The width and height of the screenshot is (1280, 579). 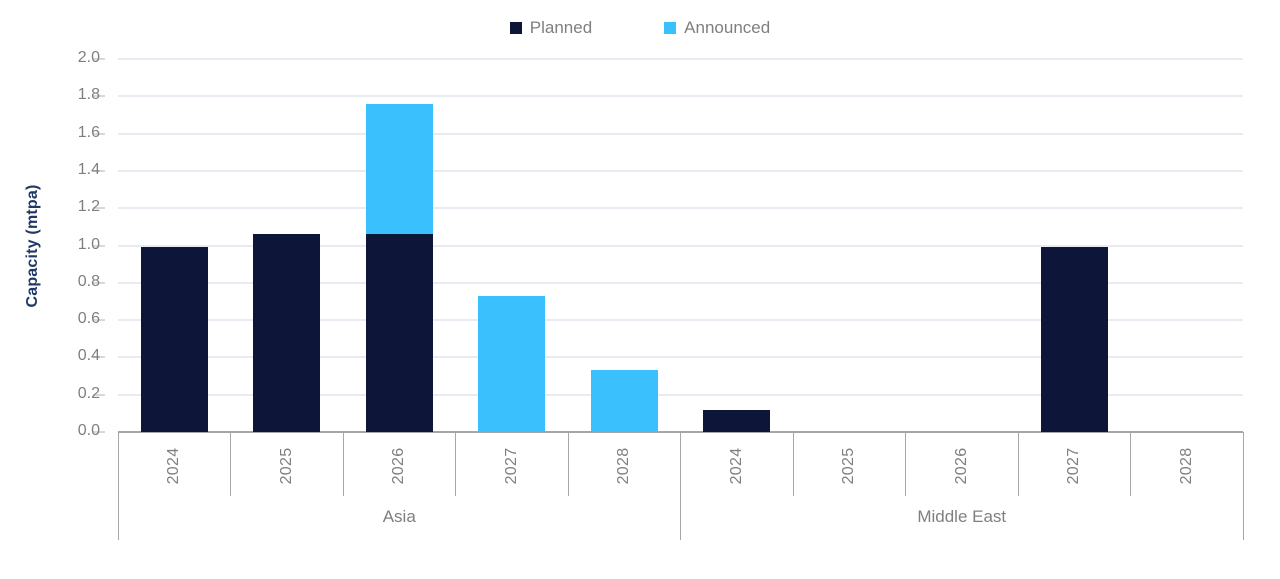 I want to click on legend-item-planned: Planned, so click(x=551, y=28).